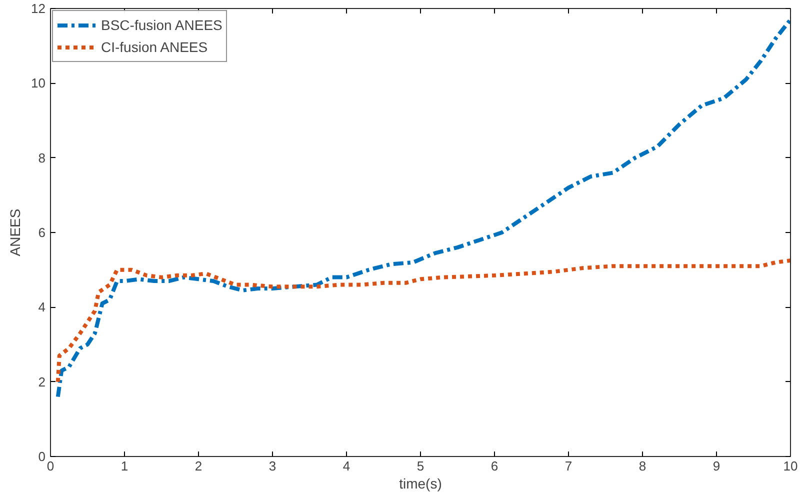 The height and width of the screenshot is (501, 802). Describe the element at coordinates (42, 307) in the screenshot. I see `y-tick-label: 4` at that location.